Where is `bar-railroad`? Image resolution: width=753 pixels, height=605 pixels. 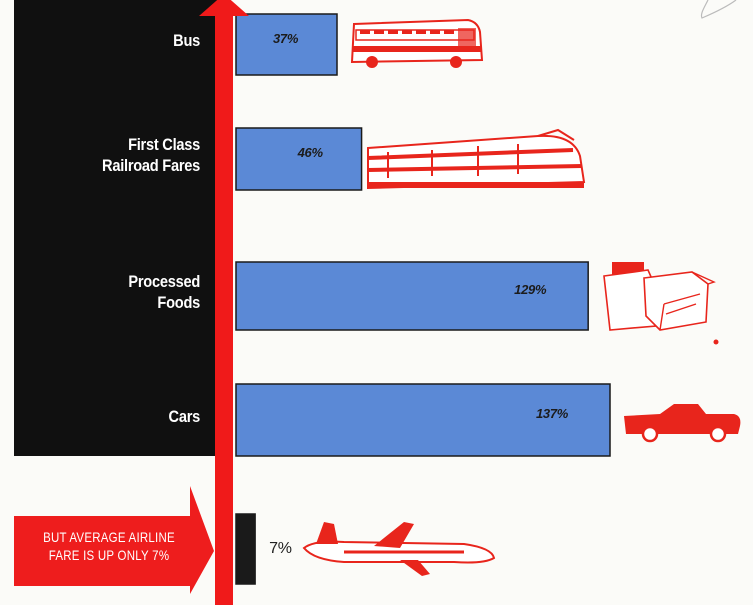 bar-railroad is located at coordinates (299, 159).